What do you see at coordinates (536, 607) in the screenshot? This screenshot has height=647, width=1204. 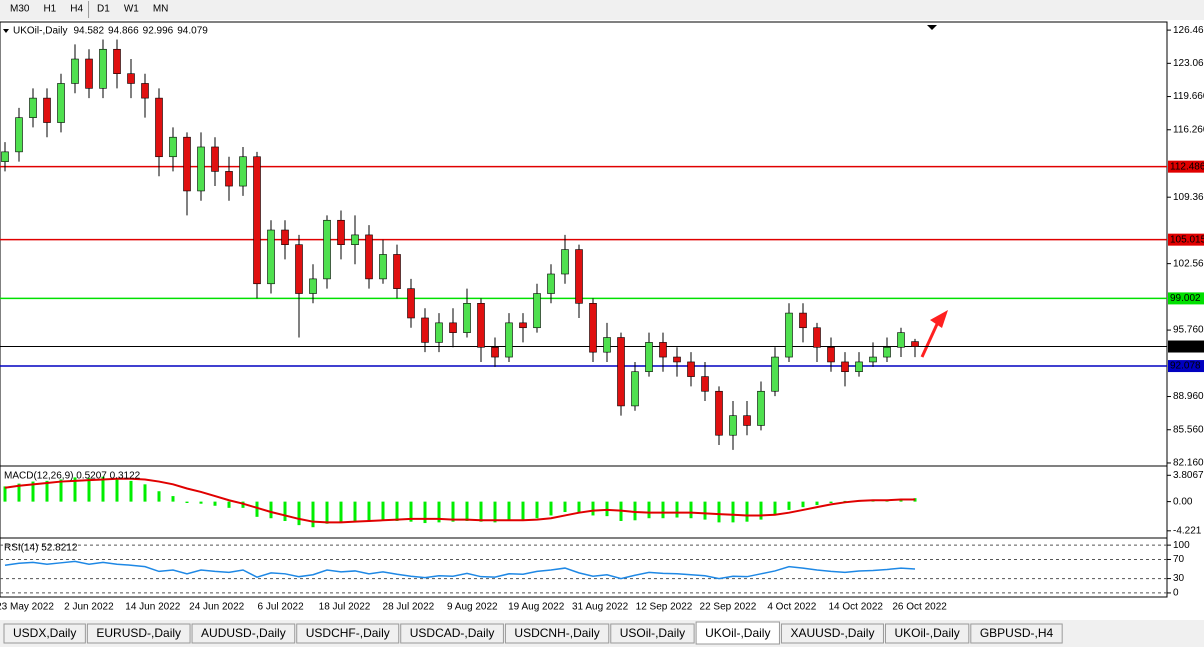 I see `x-tick-label: 19 Aug 2022` at bounding box center [536, 607].